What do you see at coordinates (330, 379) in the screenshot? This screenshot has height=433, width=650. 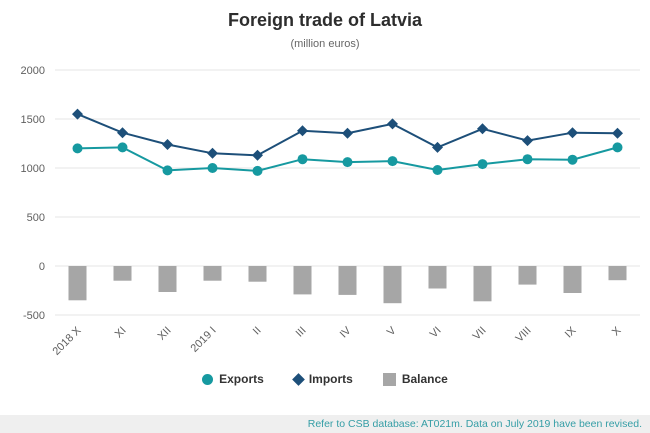 I see `legend-label-imports: Imports` at bounding box center [330, 379].